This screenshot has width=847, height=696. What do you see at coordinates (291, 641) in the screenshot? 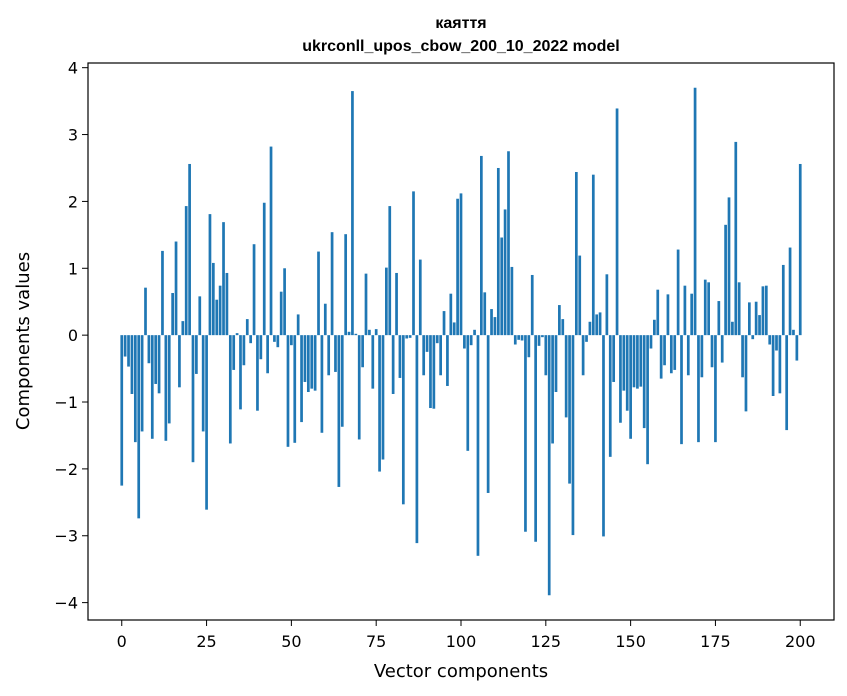
I see `x-tick-label-50: 50` at bounding box center [291, 641].